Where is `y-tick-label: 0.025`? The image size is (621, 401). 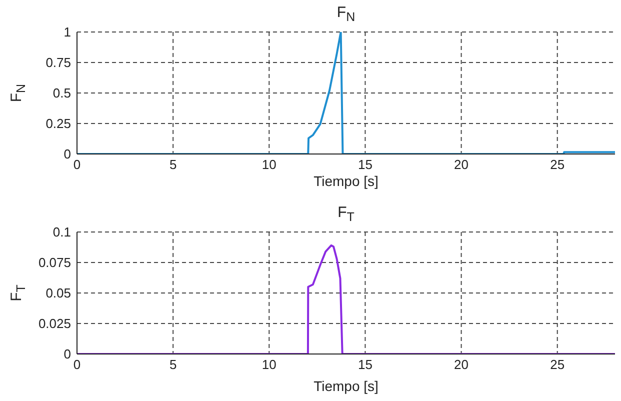
y-tick-label: 0.025 is located at coordinates (54, 324).